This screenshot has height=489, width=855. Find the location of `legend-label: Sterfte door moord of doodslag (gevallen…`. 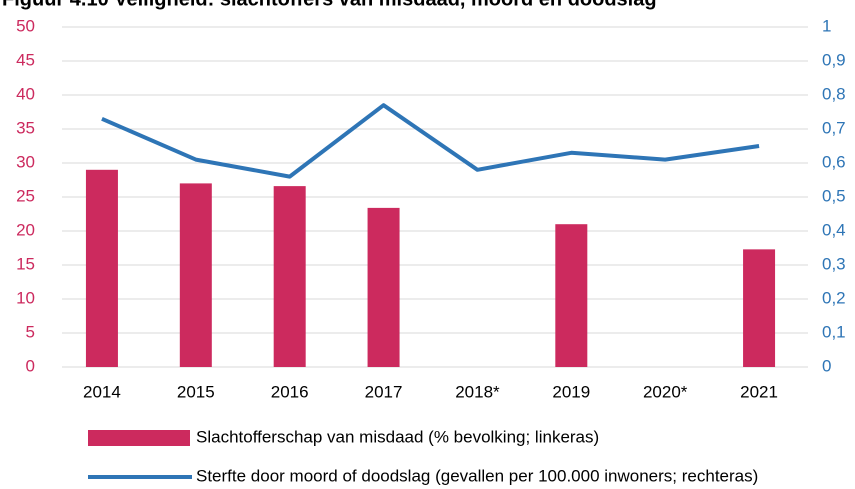

legend-label: Sterfte door moord of doodslag (gevallen… is located at coordinates (477, 475).